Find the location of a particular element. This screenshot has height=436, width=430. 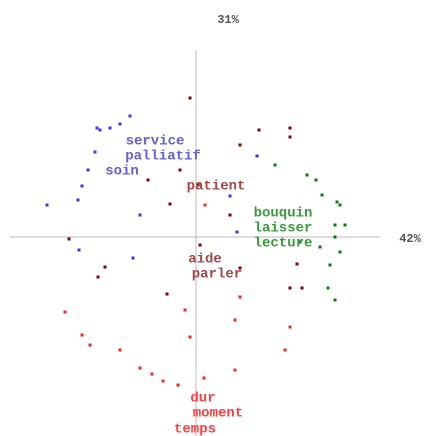

point-label: palliatif is located at coordinates (163, 157).